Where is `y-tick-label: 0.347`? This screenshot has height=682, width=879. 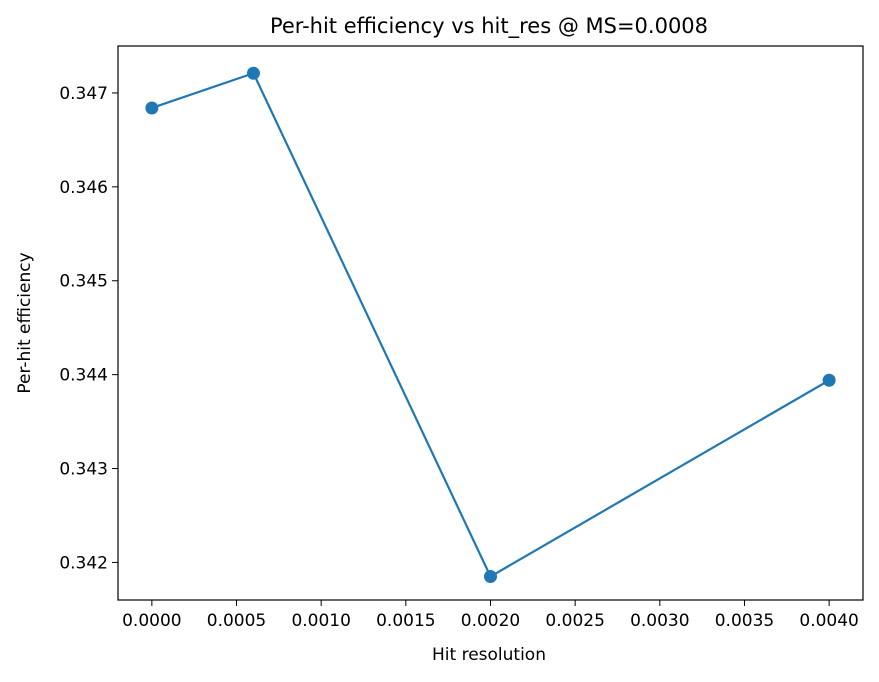
y-tick-label: 0.347 is located at coordinates (83, 94).